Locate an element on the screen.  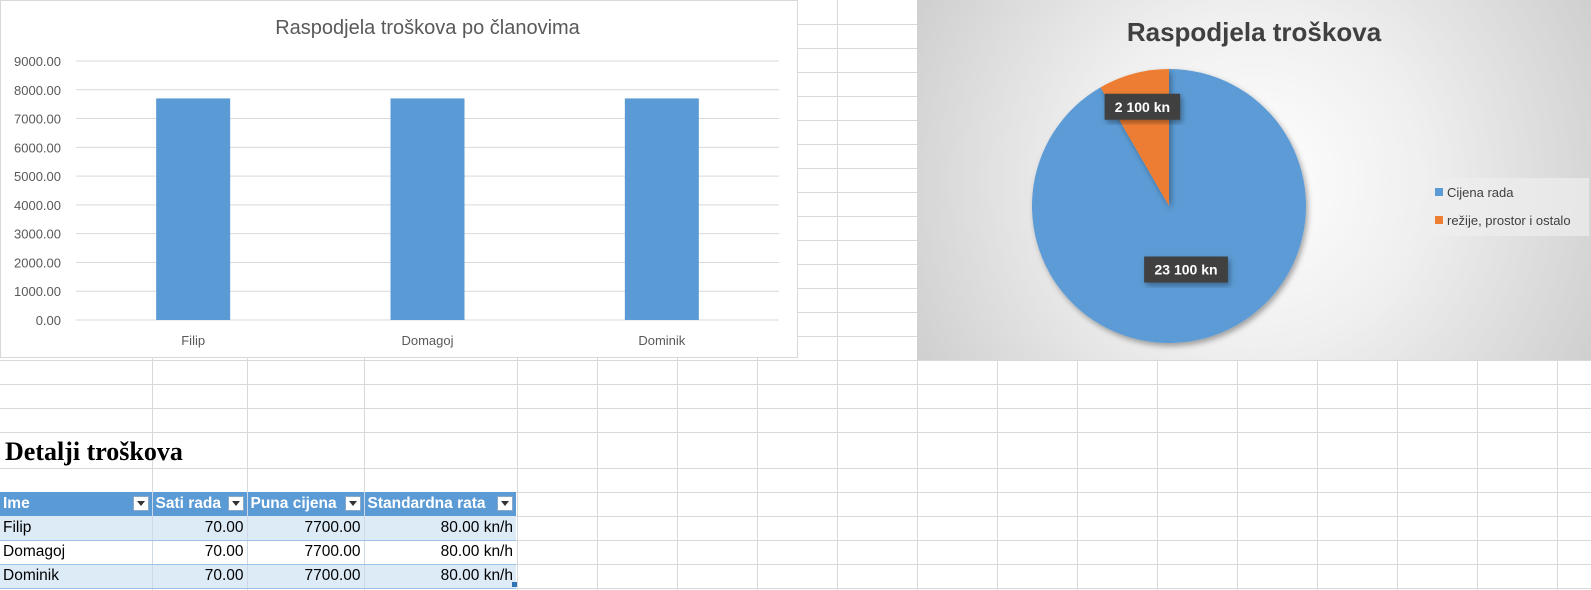
header-label: Sati rada is located at coordinates (188, 503).